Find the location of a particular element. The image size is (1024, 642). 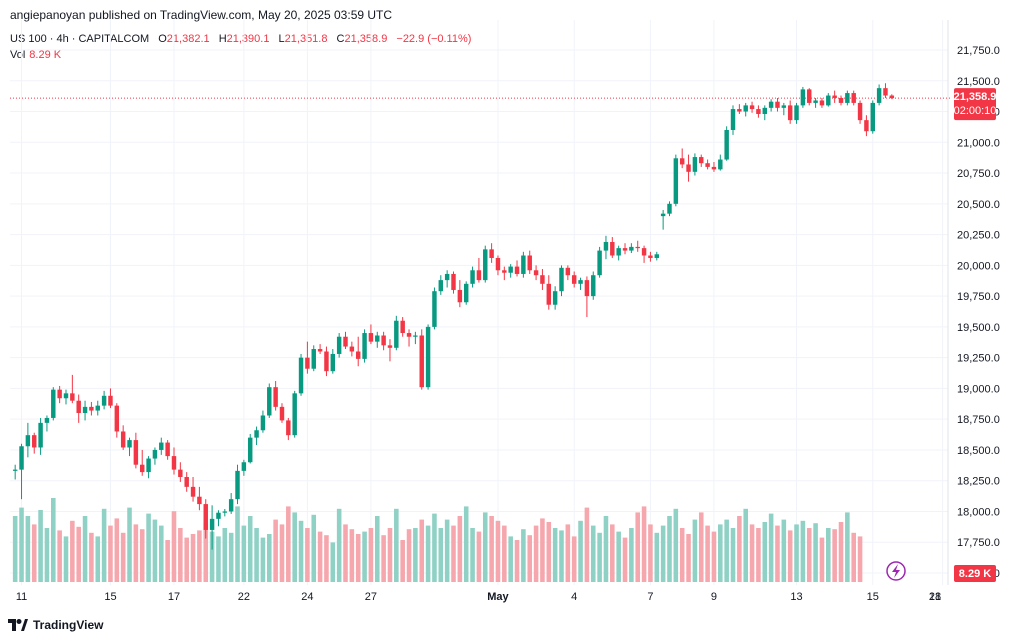

tradingview-logo-icon is located at coordinates (18, 625).